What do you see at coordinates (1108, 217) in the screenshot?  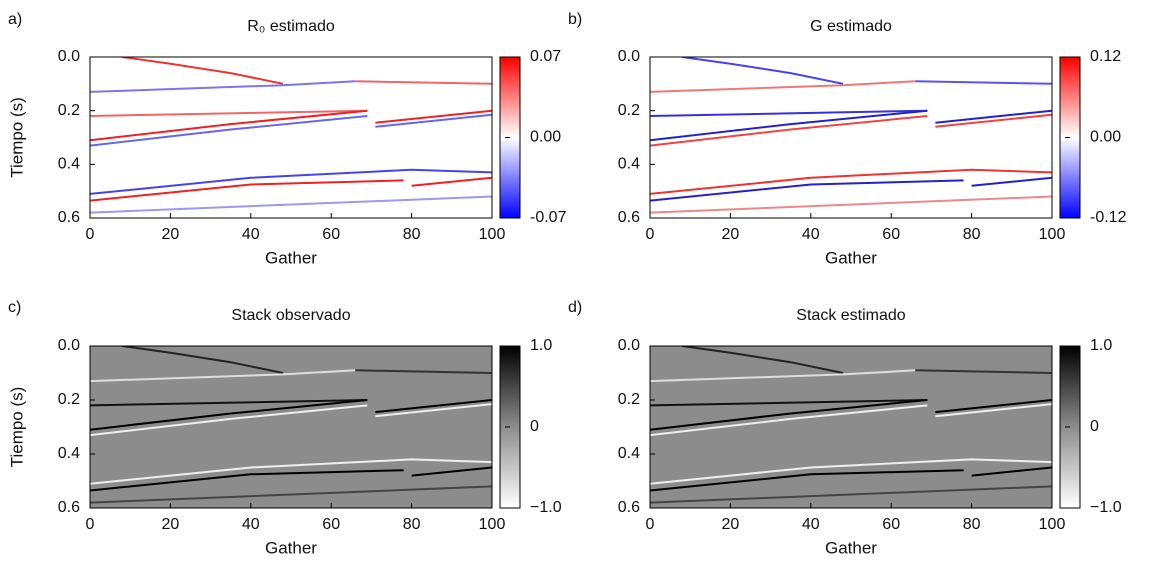 I see `colorbar-tick-label: -0.12` at bounding box center [1108, 217].